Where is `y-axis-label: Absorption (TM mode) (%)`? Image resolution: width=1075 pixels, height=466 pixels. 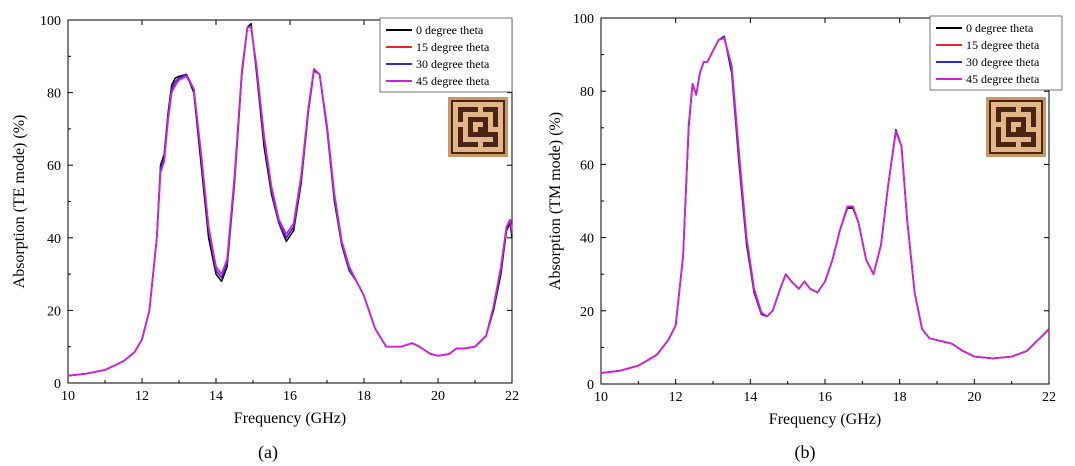 y-axis-label: Absorption (TM mode) (%) is located at coordinates (555, 201).